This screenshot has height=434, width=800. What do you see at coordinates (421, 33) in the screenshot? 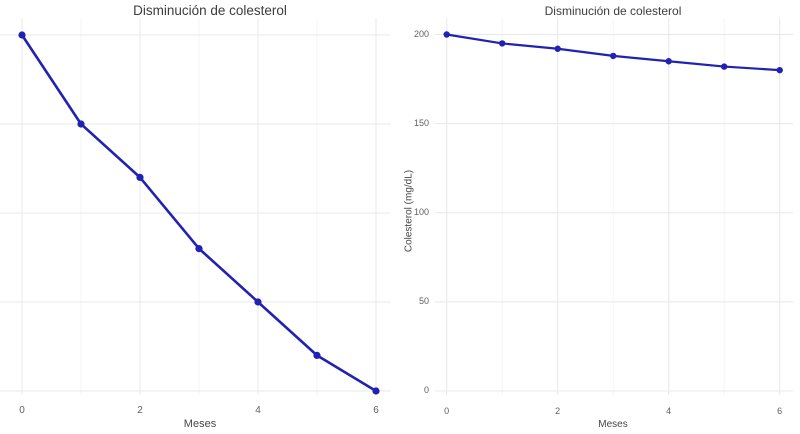
I see `y-tick-label: 200` at bounding box center [421, 33].